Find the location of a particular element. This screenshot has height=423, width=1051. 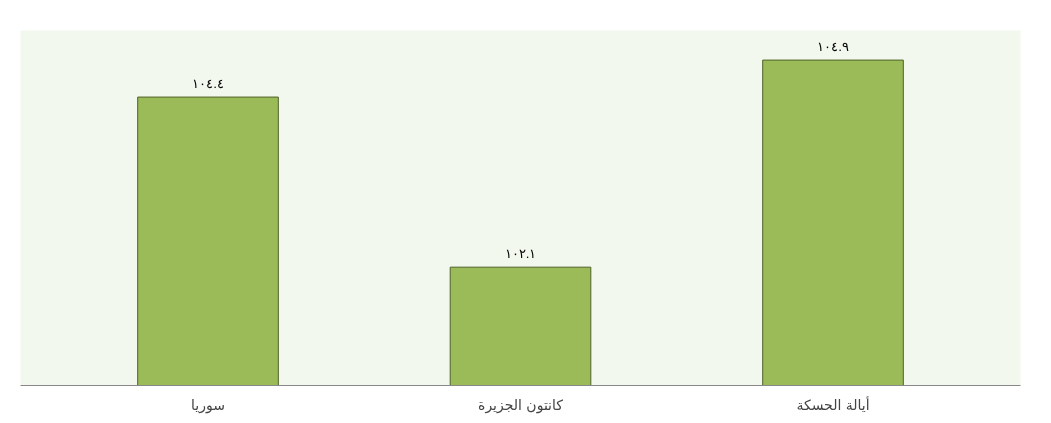

data-label: ١٠٢.١ is located at coordinates (520, 254).